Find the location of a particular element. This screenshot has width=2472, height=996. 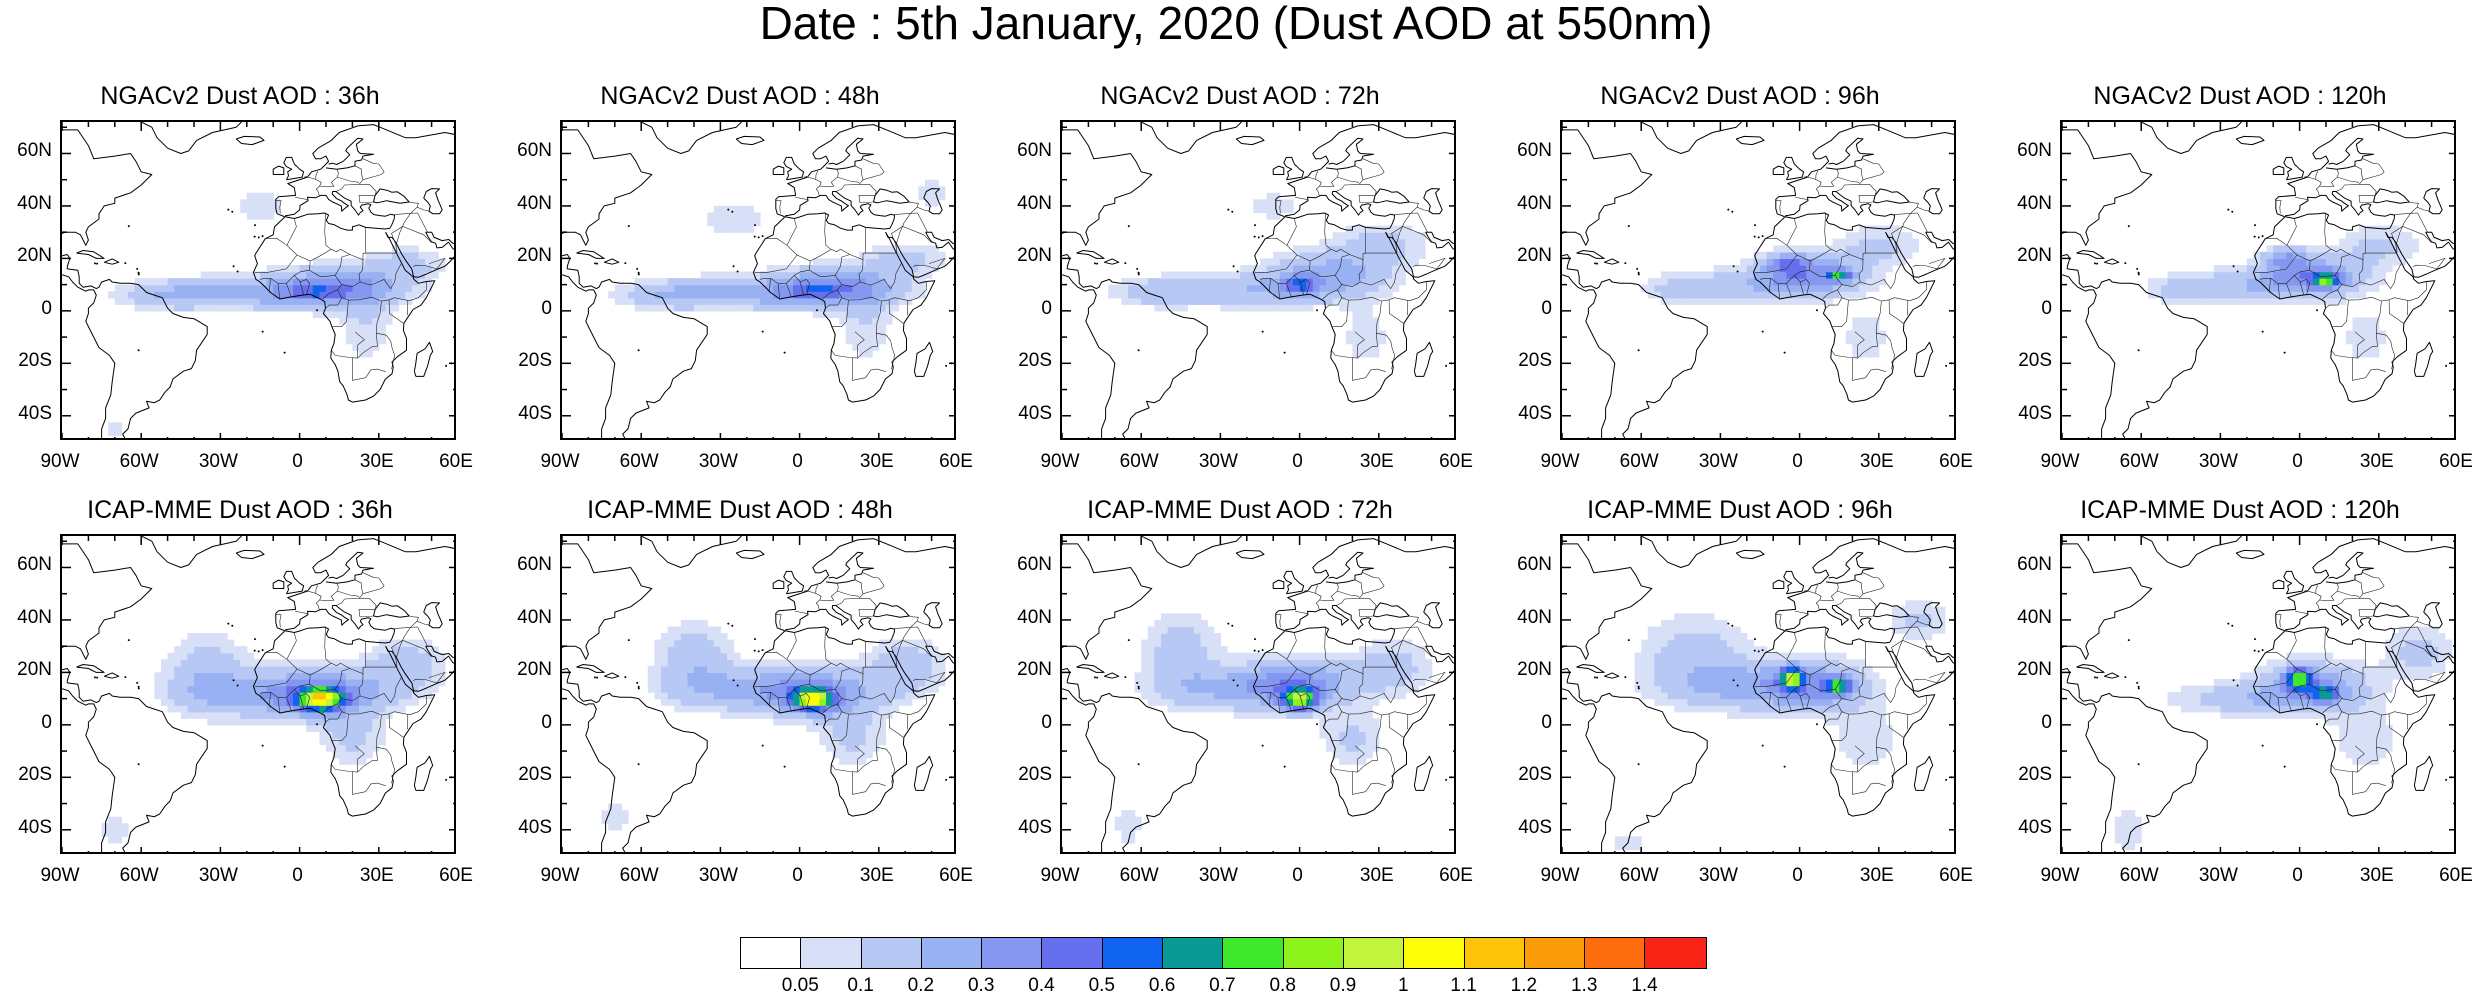

colorbar-label: 1.2 is located at coordinates (1524, 986).